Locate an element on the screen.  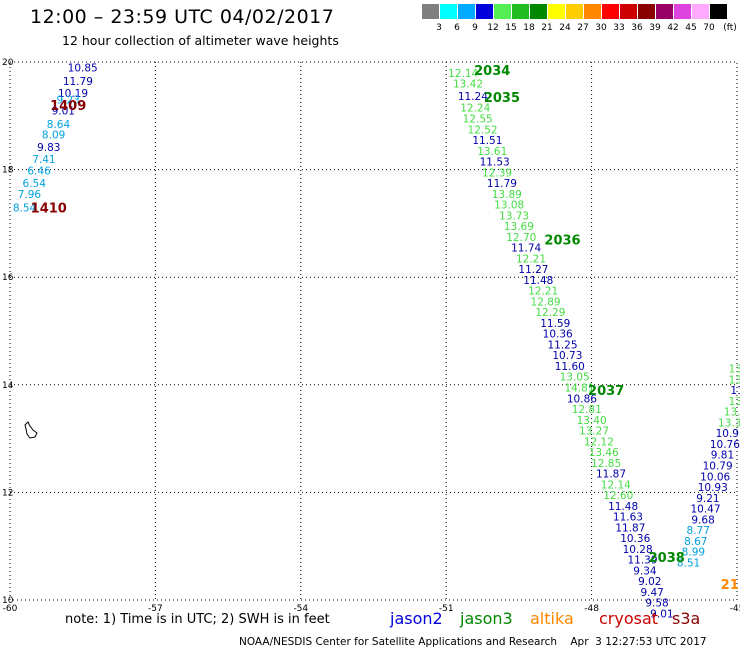
wave-height-value: 13.3 is located at coordinates (729, 423).